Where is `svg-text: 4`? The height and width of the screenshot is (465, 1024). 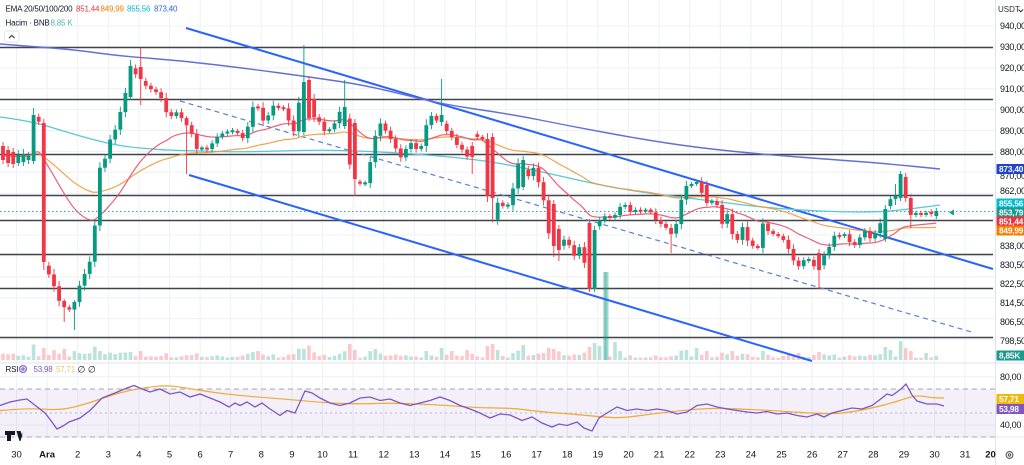
svg-text: 4 is located at coordinates (138, 455).